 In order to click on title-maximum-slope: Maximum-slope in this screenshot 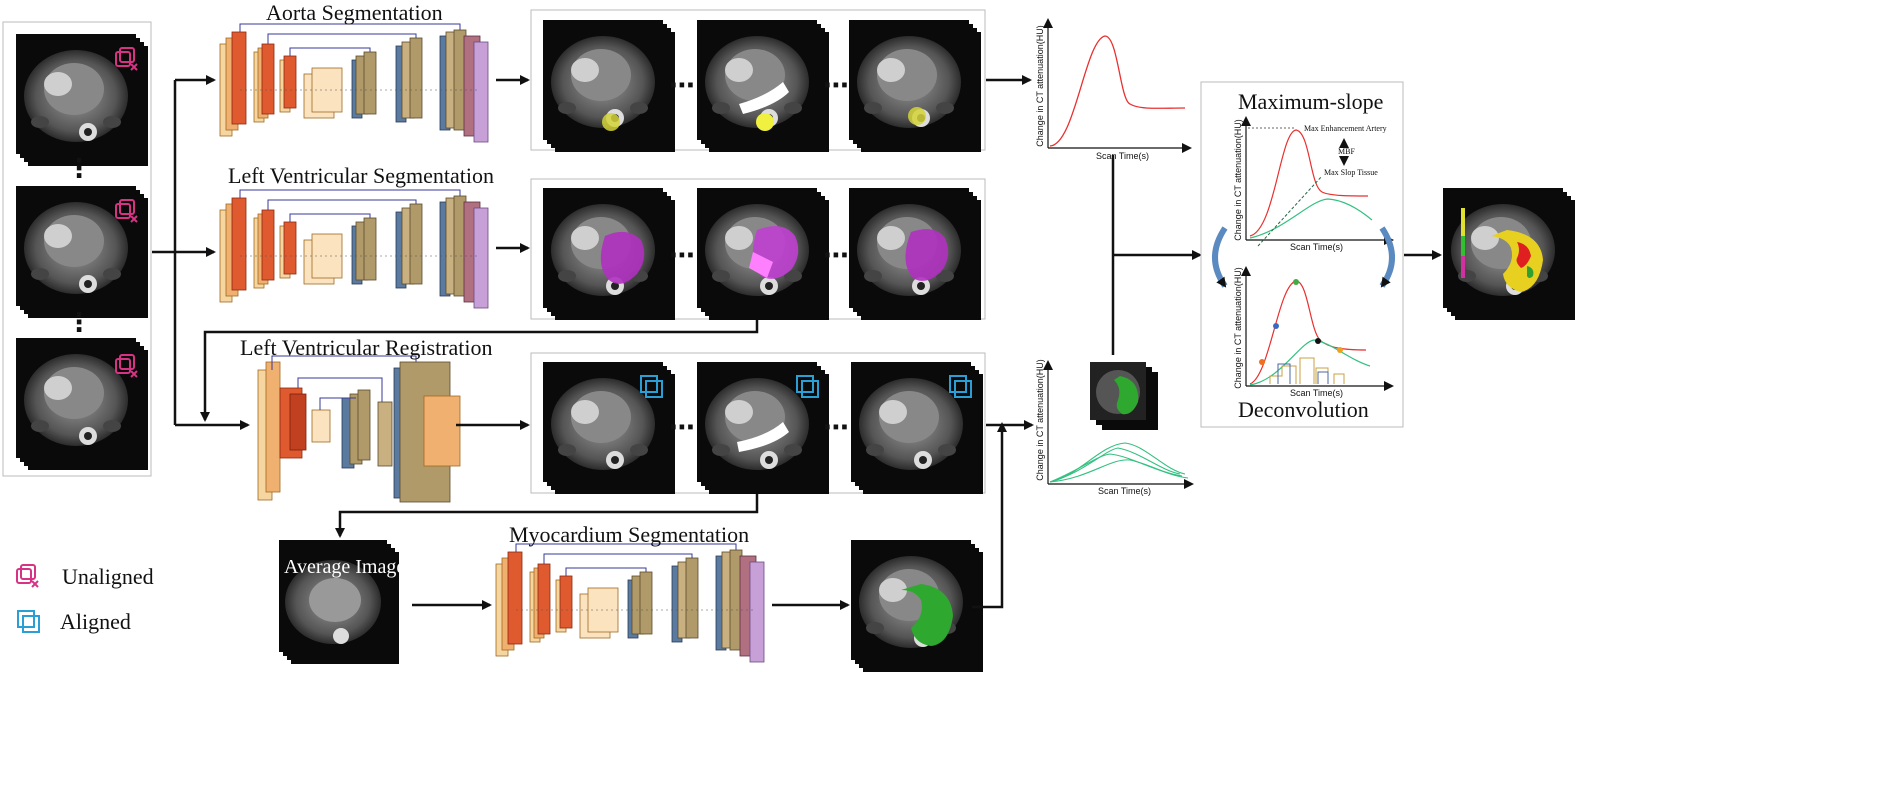, I will do `click(1311, 101)`.